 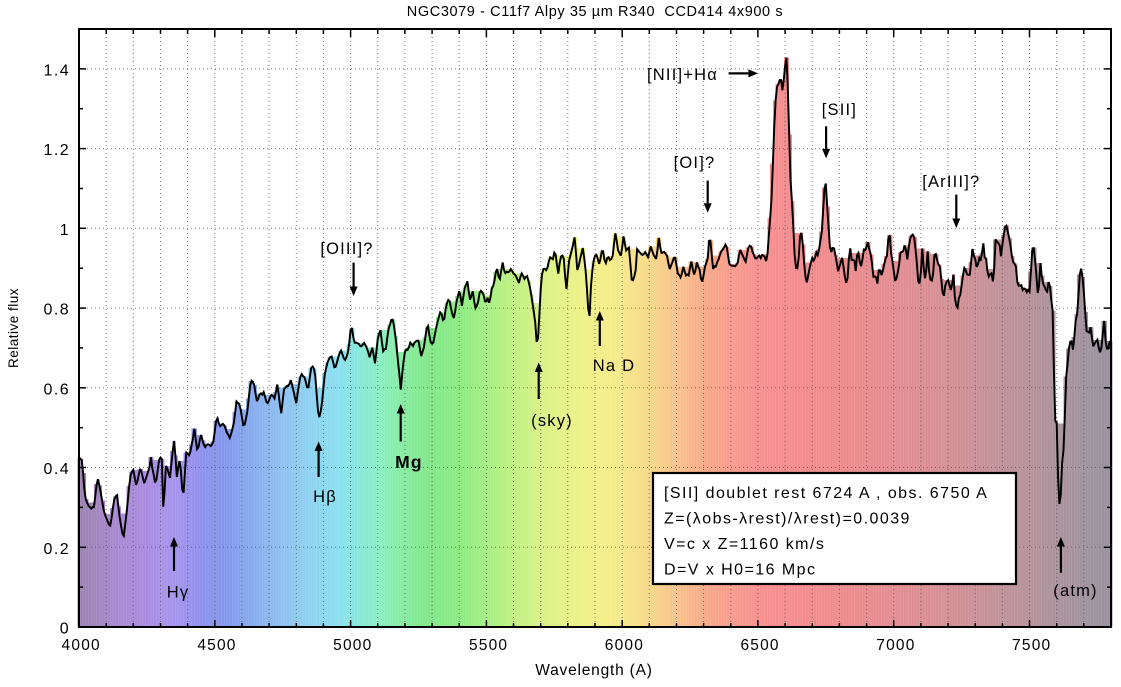 What do you see at coordinates (695, 163) in the screenshot?
I see `svg-text: [OI]?` at bounding box center [695, 163].